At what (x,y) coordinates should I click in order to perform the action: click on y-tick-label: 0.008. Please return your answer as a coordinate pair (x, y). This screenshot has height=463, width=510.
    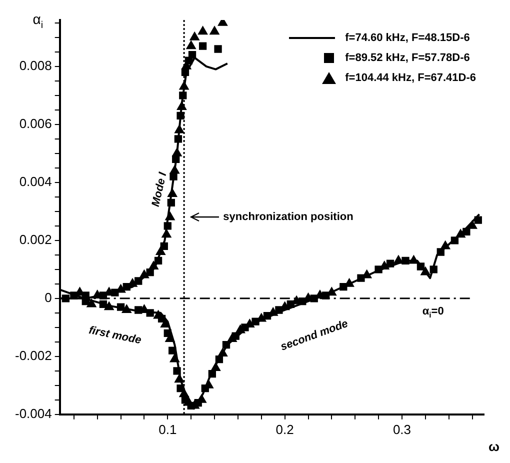
    Looking at the image, I should click on (35, 65).